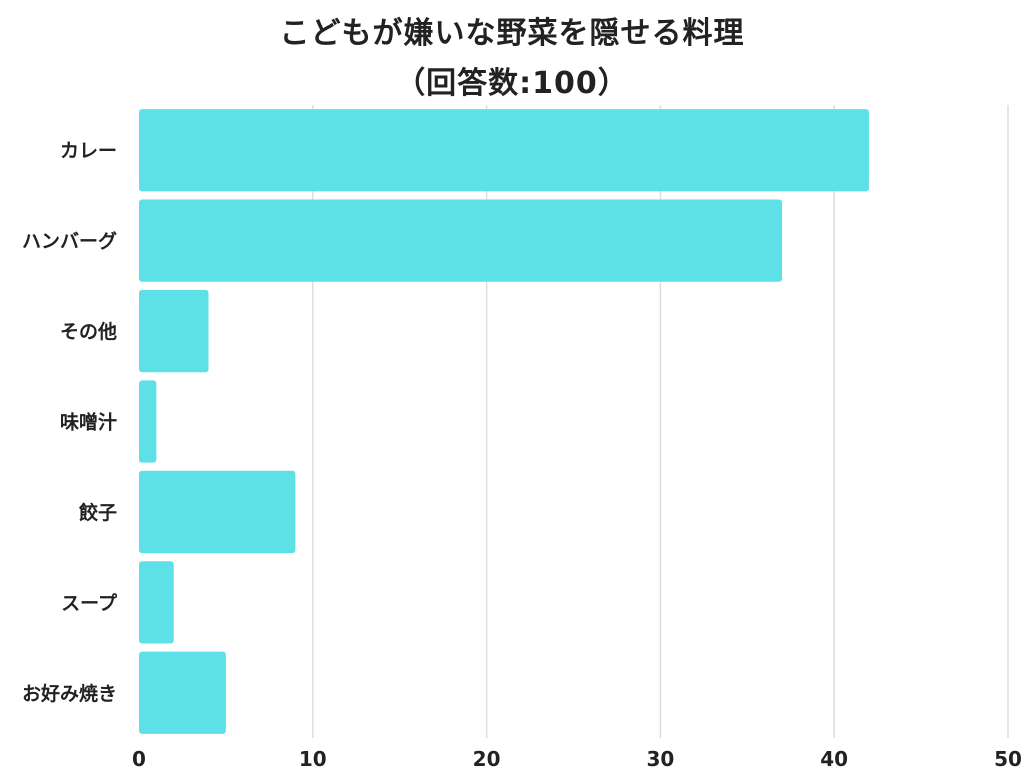  I want to click on y-tick-label: スープ, so click(89, 602).